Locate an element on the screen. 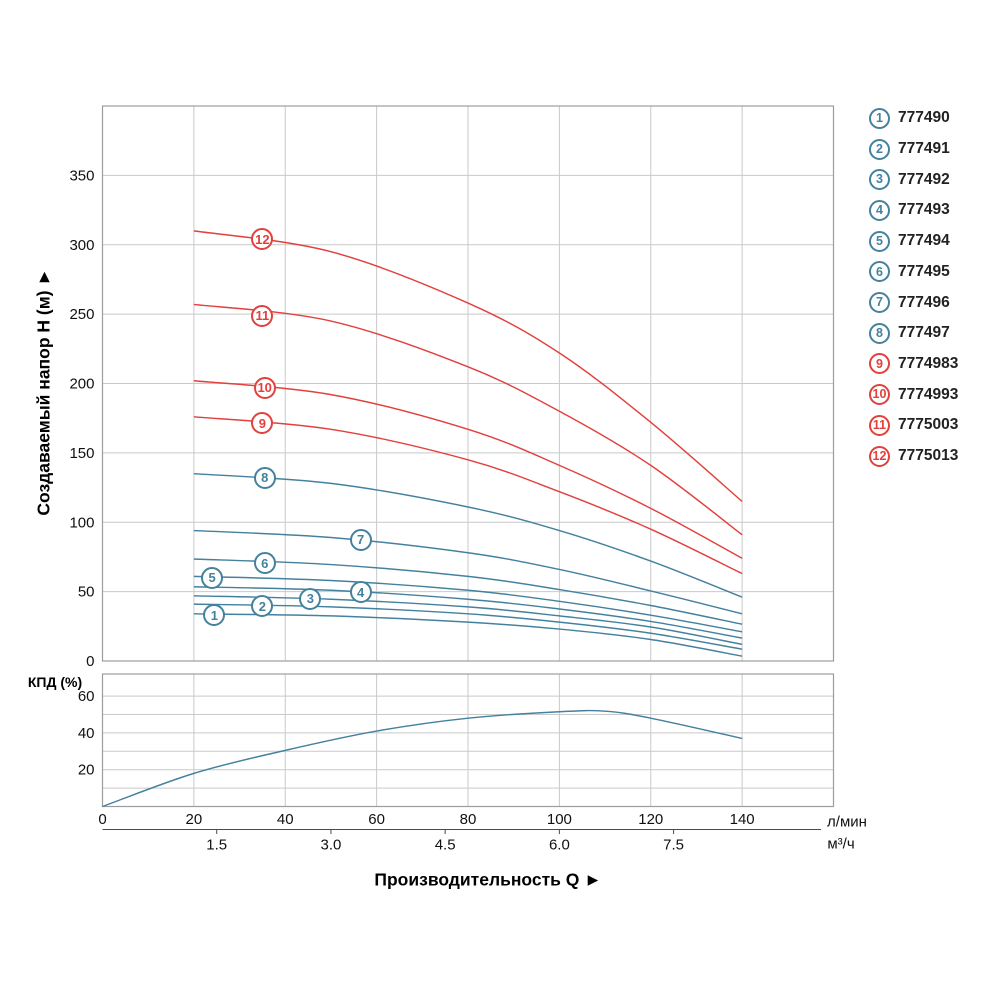 The image size is (1000, 1000). x-tick-label: 120 is located at coordinates (650, 819).